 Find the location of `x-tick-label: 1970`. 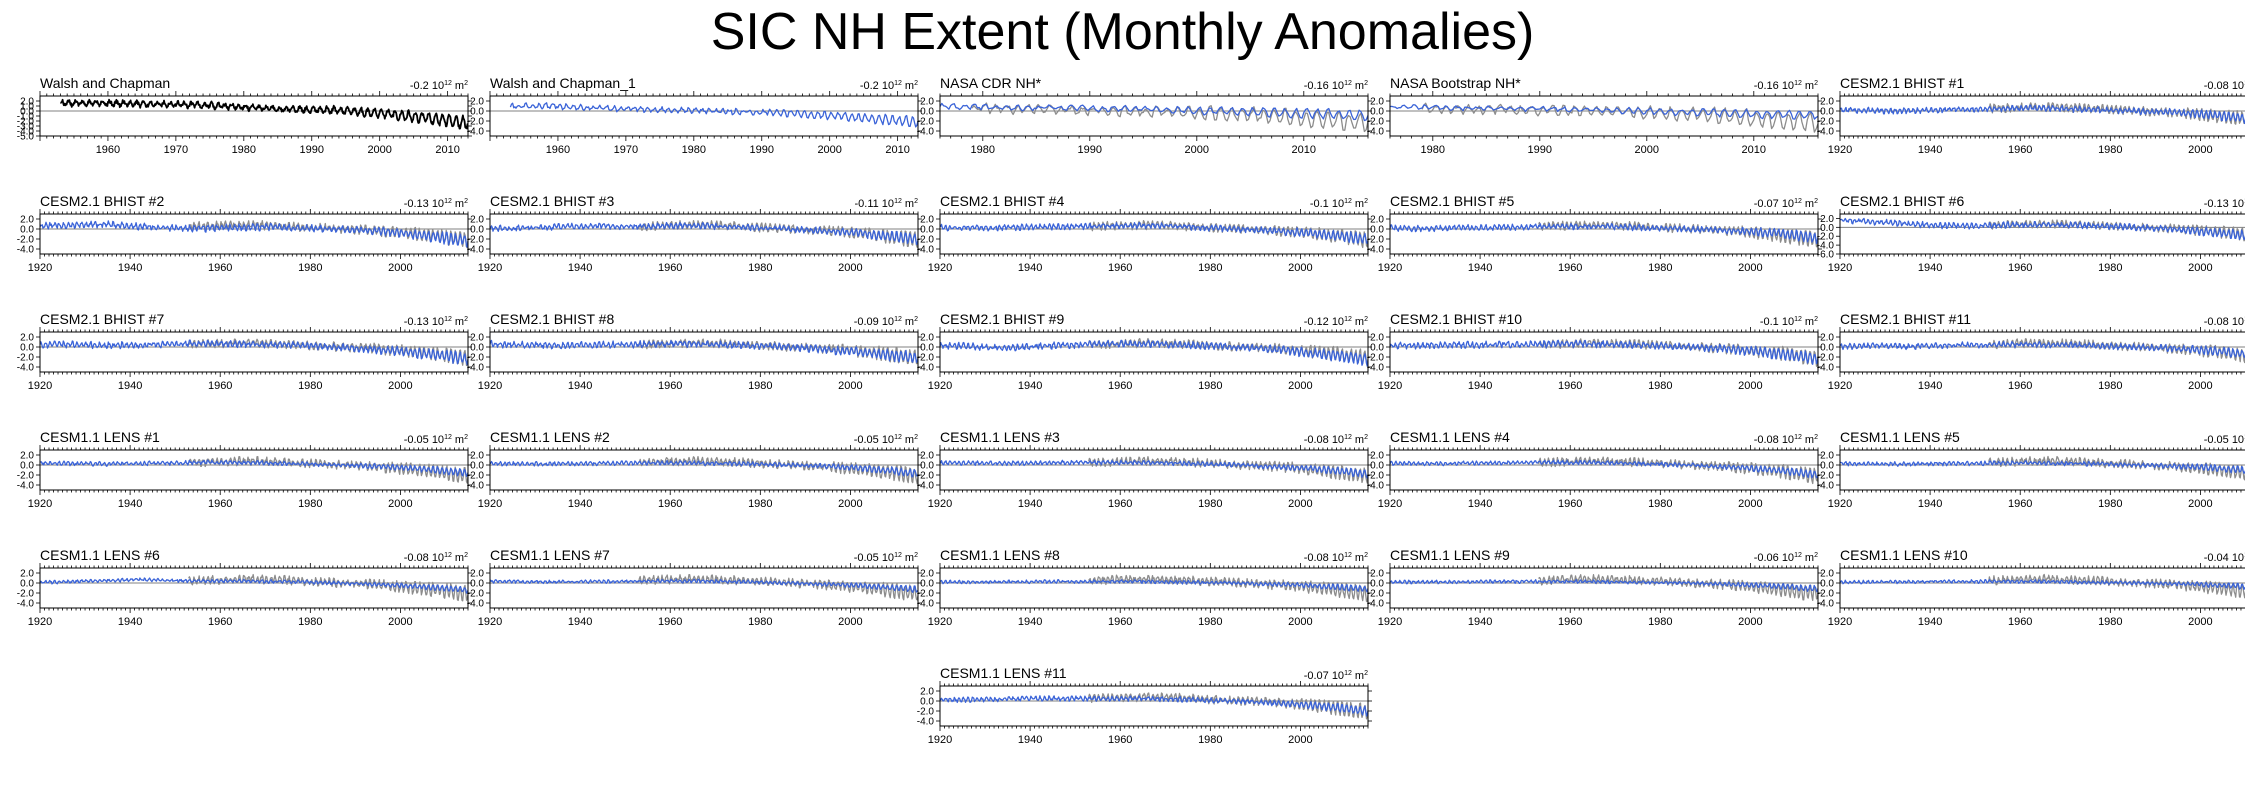

x-tick-label: 1970 is located at coordinates (626, 150).